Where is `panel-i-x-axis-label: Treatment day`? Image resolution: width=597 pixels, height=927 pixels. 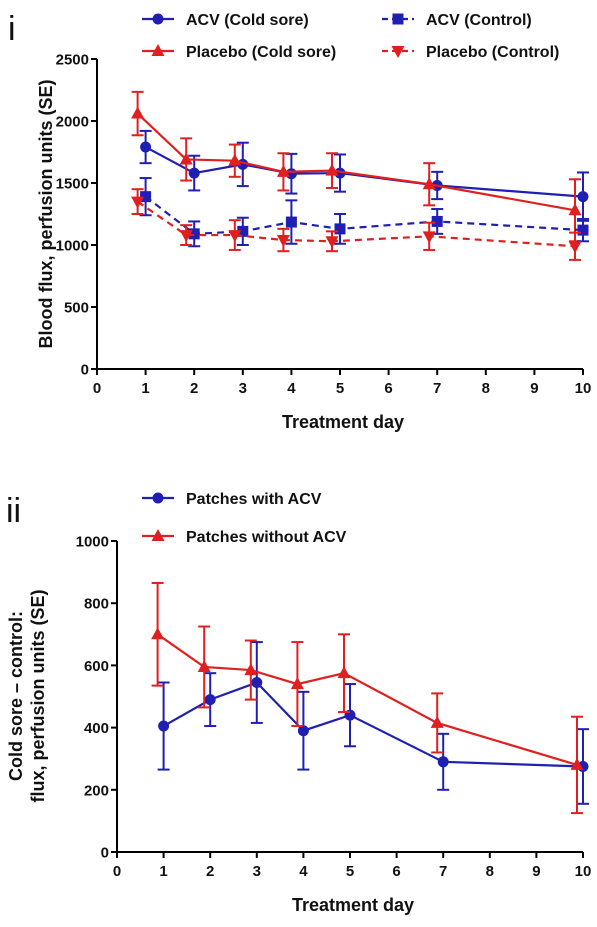
panel-i-x-axis-label: Treatment day is located at coordinates (343, 422).